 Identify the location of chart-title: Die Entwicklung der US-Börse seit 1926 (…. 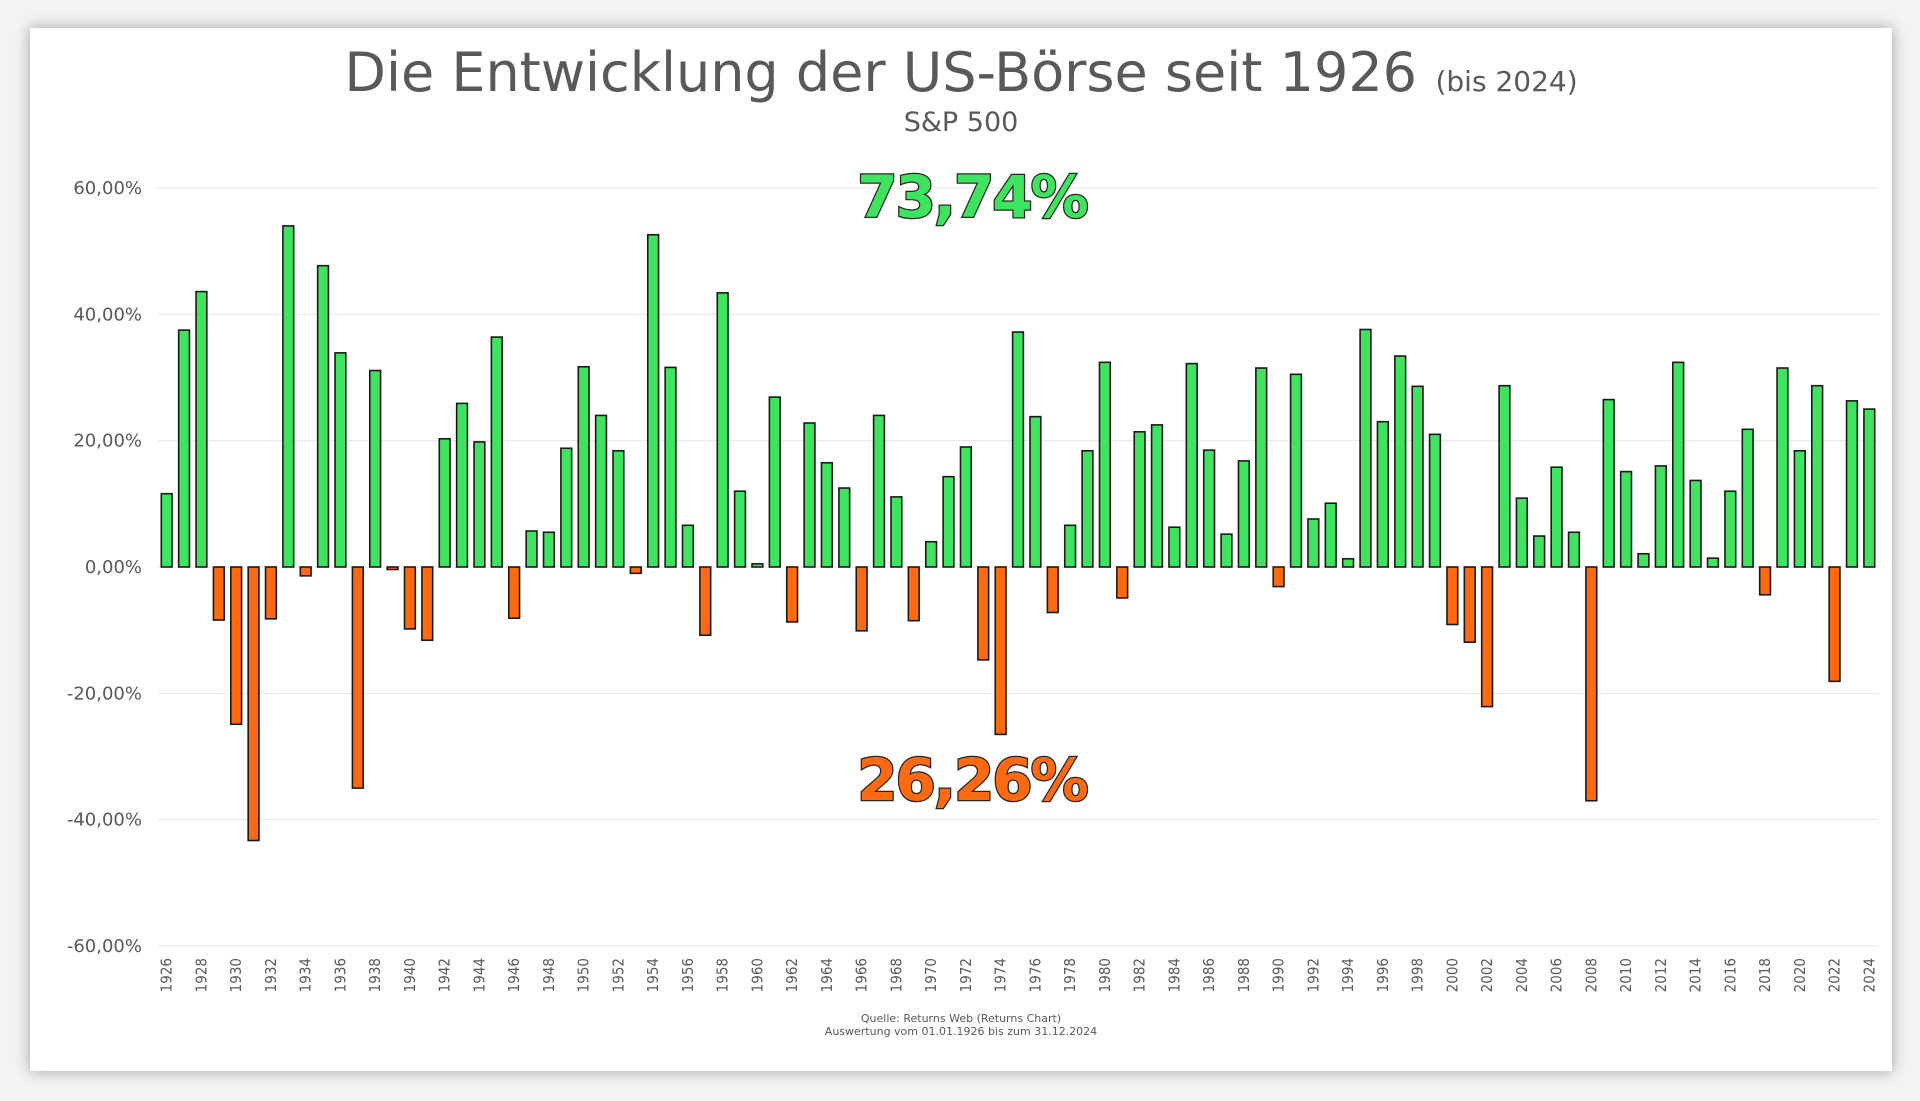
(960, 72).